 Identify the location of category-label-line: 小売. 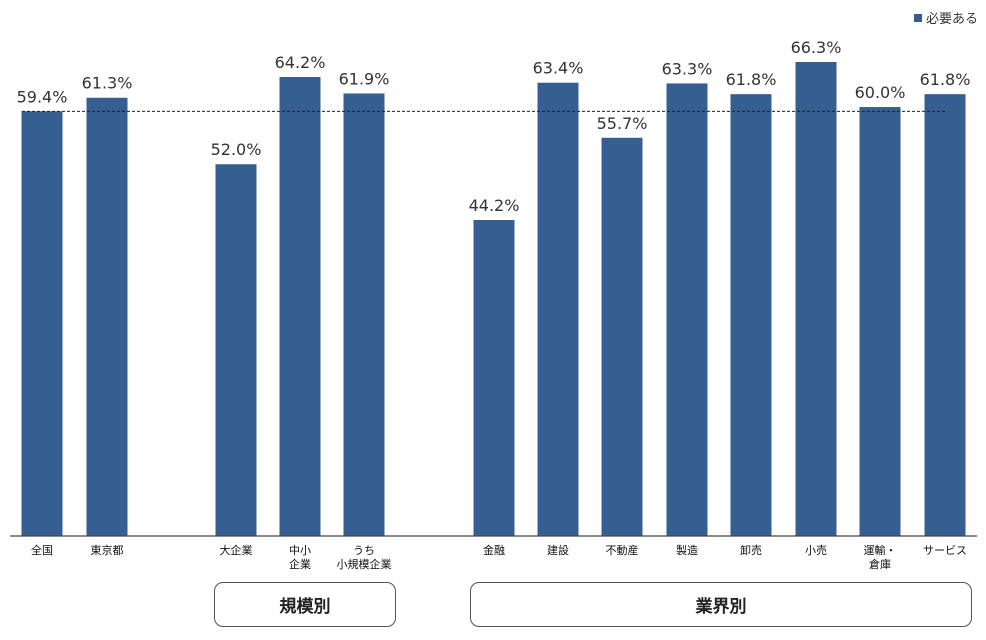
(816, 550).